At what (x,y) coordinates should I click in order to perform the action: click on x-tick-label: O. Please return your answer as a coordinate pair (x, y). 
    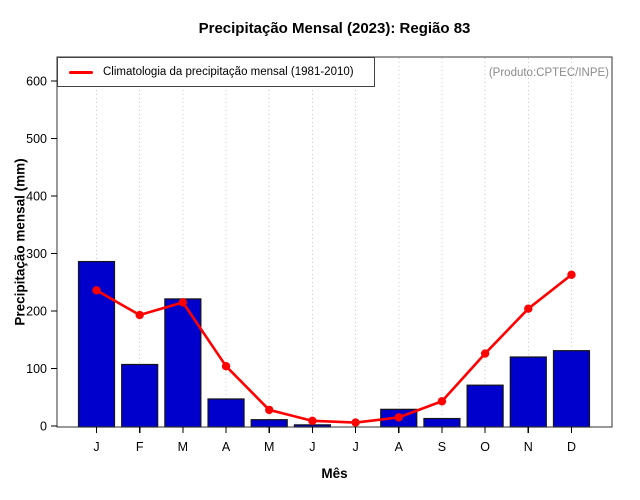
    Looking at the image, I should click on (485, 447).